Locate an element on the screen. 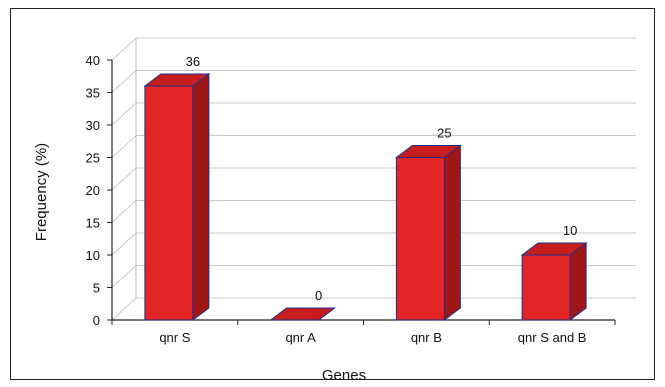 Image resolution: width=665 pixels, height=387 pixels. y-tick-label: 25 is located at coordinates (93, 158).